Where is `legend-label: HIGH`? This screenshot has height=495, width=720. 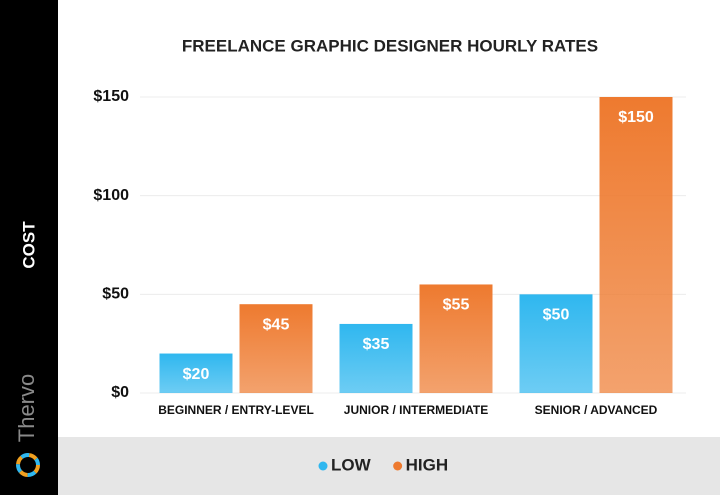 legend-label: HIGH is located at coordinates (427, 464).